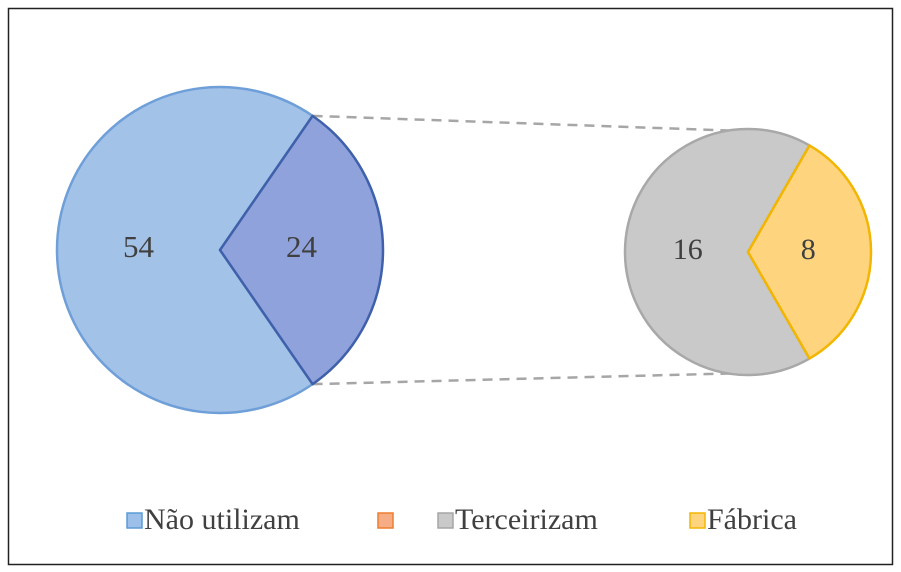 The image size is (901, 572). I want to click on data-label: 54, so click(139, 246).